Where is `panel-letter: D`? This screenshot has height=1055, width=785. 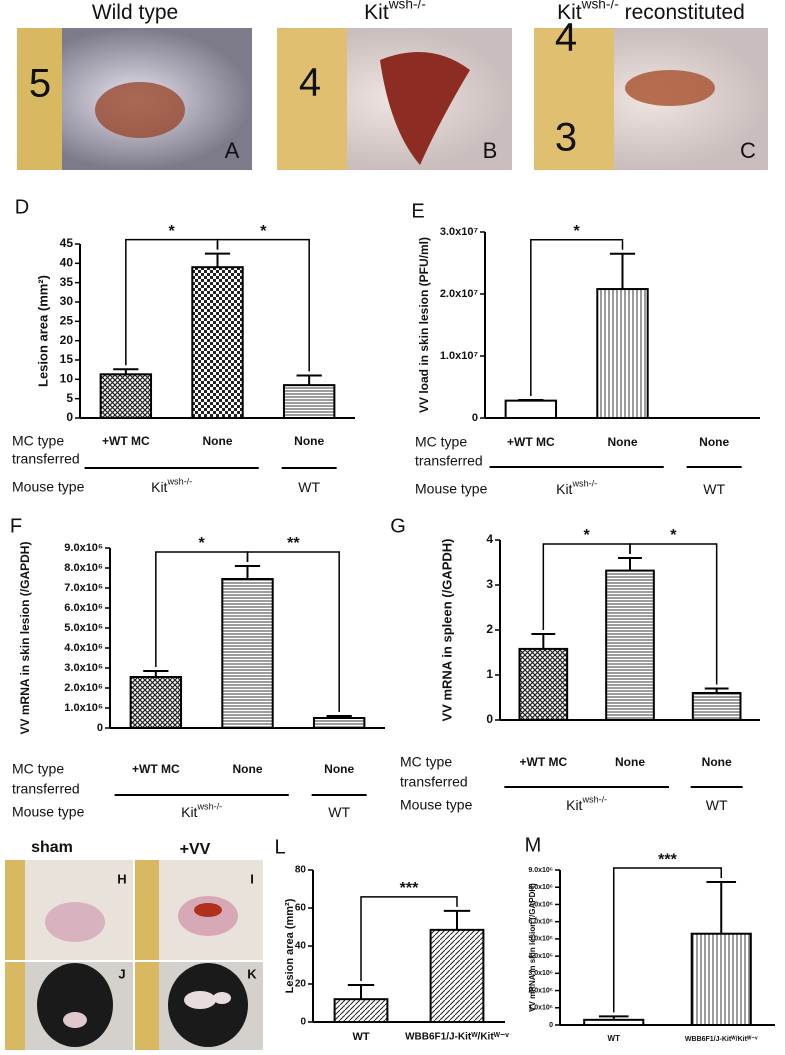
panel-letter: D is located at coordinates (22, 207).